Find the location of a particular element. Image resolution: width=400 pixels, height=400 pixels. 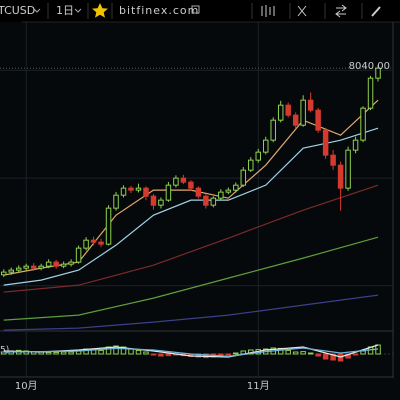

external-icon is located at coordinates (195, 9).